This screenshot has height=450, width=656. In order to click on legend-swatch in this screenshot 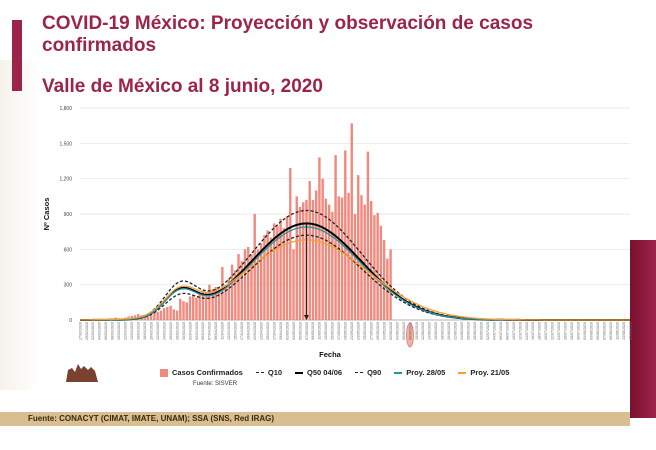, I will do `click(462, 372)`.